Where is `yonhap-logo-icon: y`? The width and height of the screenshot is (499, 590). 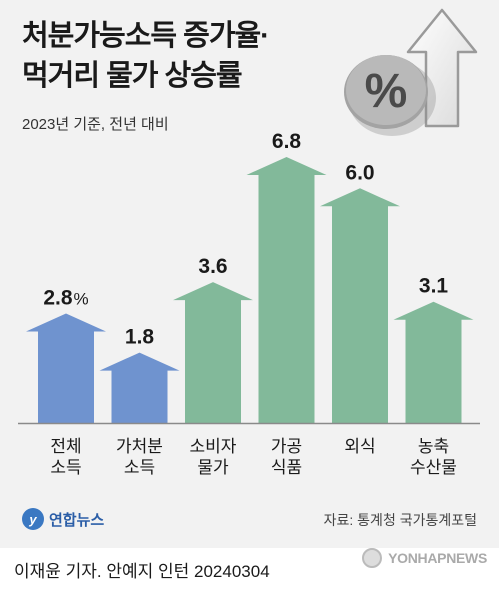
yonhap-logo-icon: y is located at coordinates (33, 519).